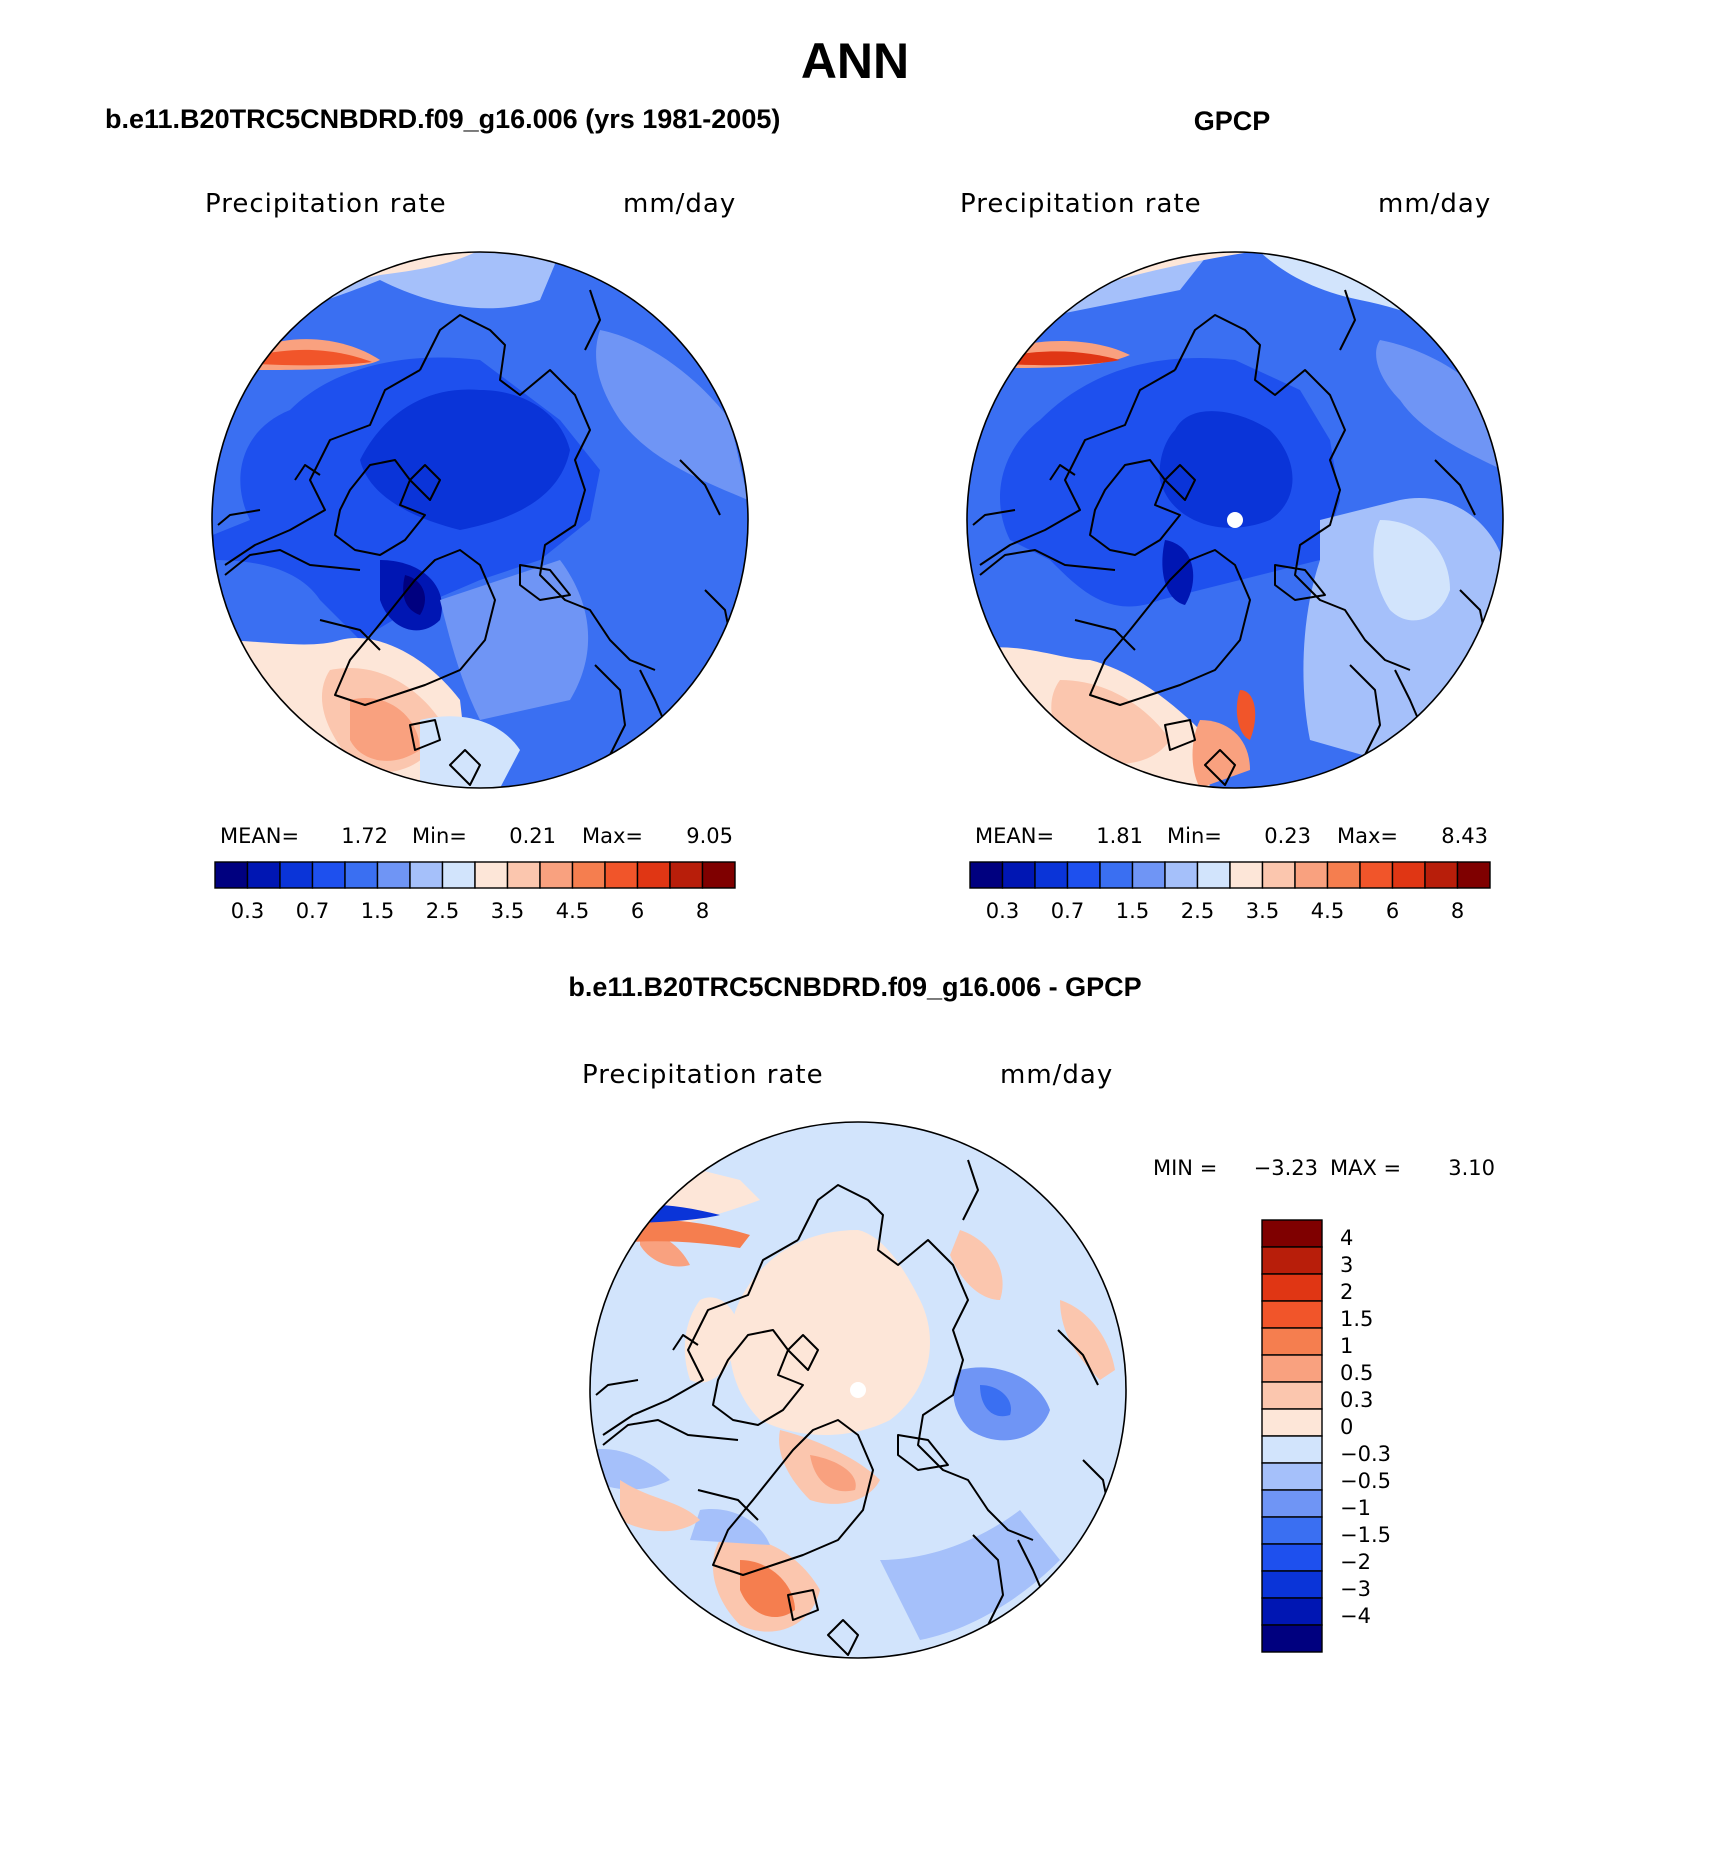  Describe the element at coordinates (1464, 836) in the screenshot. I see `obs-max-value: 8.43` at that location.